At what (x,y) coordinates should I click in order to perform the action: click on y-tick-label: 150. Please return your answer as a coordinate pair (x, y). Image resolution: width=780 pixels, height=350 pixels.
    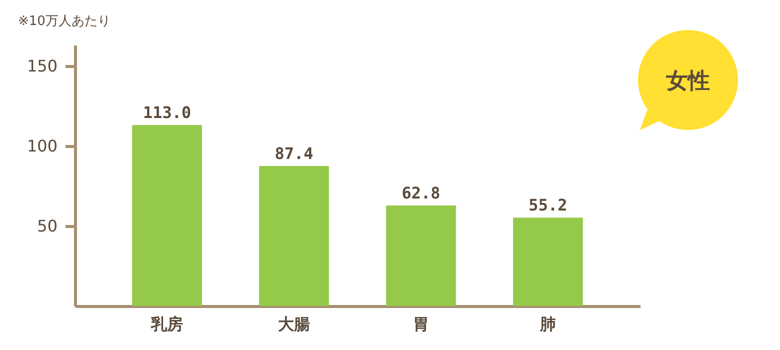
    Looking at the image, I should click on (42, 66).